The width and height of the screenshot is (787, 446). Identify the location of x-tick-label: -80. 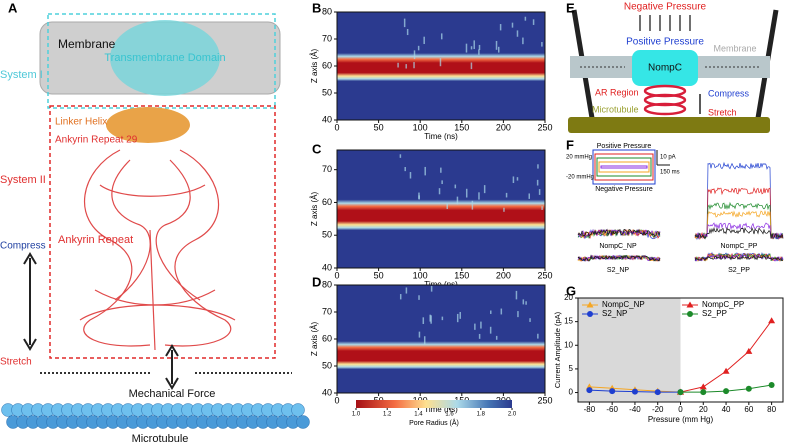
(590, 409).